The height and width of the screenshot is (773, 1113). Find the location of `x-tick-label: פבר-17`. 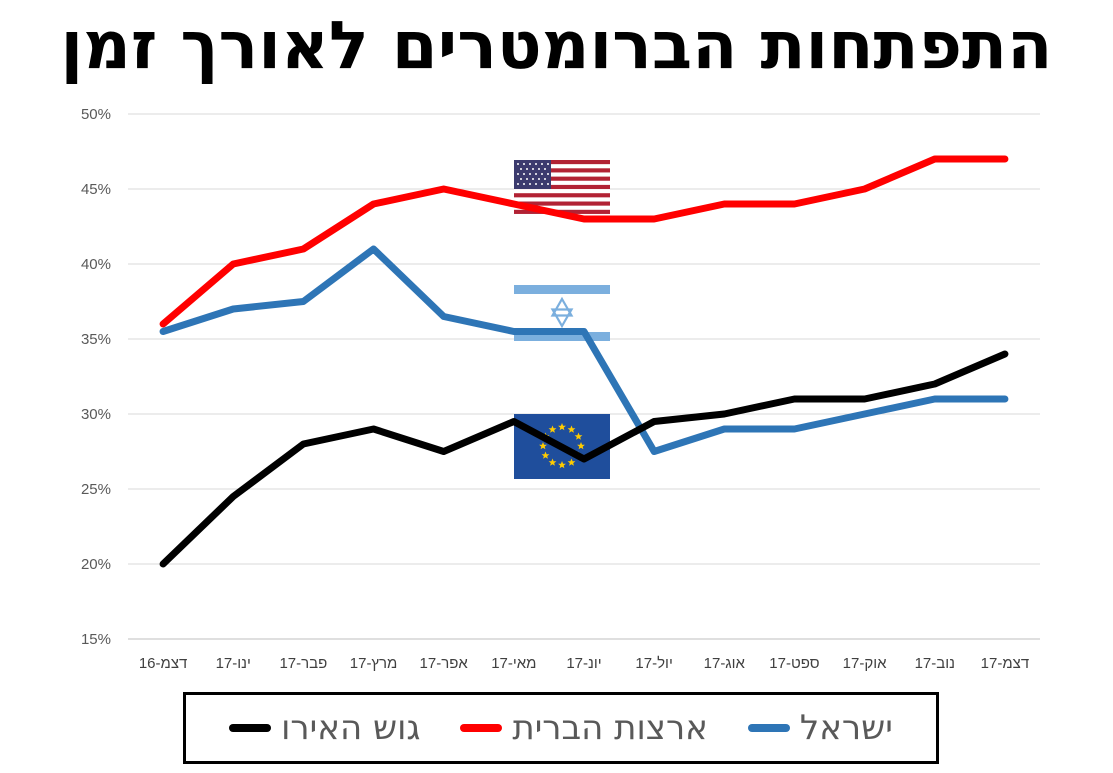

x-tick-label: פבר-17 is located at coordinates (303, 663).